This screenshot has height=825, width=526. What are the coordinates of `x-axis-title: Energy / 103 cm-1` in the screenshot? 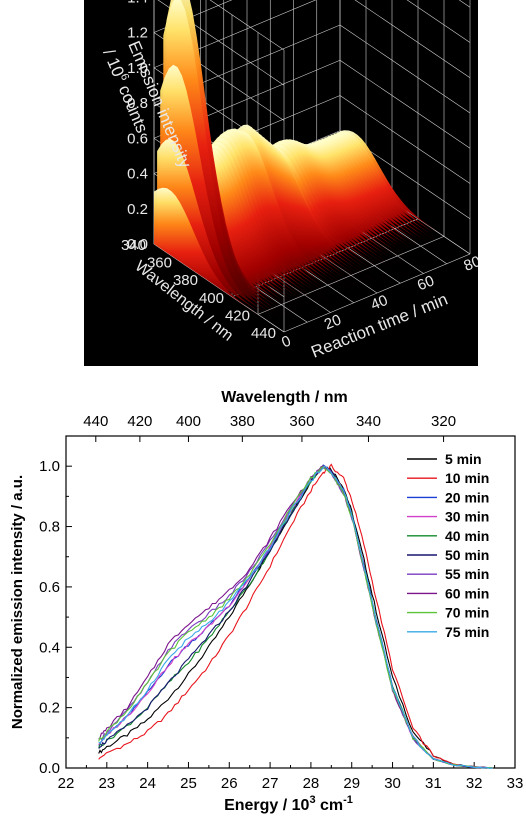 It's located at (288, 804).